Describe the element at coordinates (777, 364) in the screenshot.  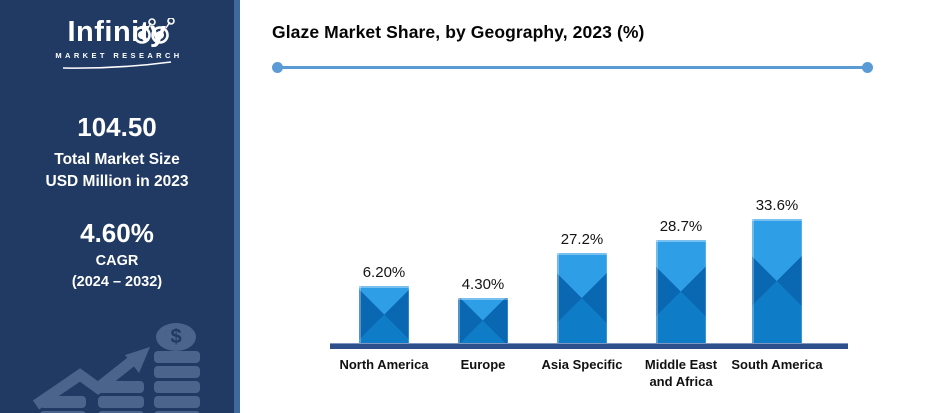
I see `x-axis-label: South America` at that location.